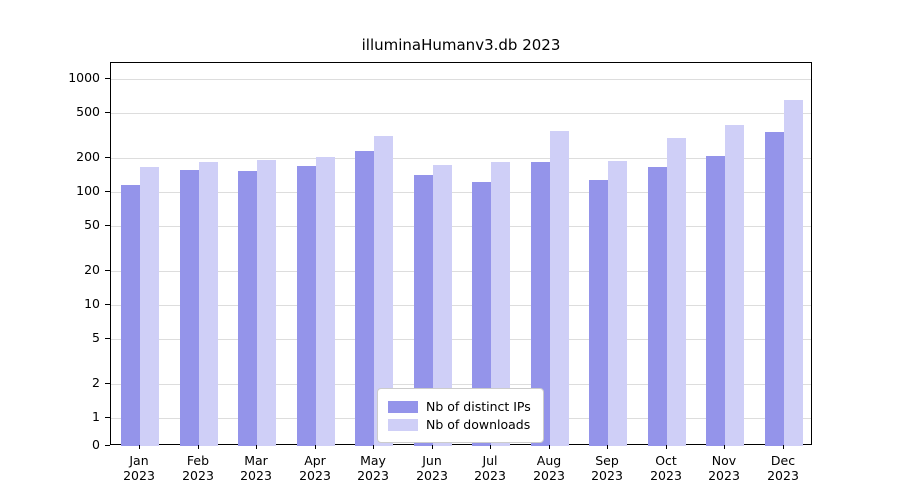 The height and width of the screenshot is (500, 900). What do you see at coordinates (460, 415) in the screenshot?
I see `legend: Nb of distinct IPs Nb of downloads` at bounding box center [460, 415].